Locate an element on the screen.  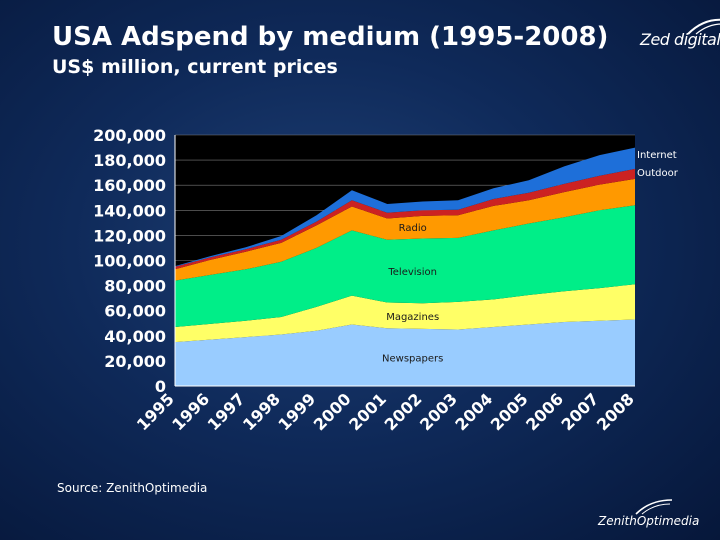
zed-digital-logo-text: Zed digital is located at coordinates (680, 39).